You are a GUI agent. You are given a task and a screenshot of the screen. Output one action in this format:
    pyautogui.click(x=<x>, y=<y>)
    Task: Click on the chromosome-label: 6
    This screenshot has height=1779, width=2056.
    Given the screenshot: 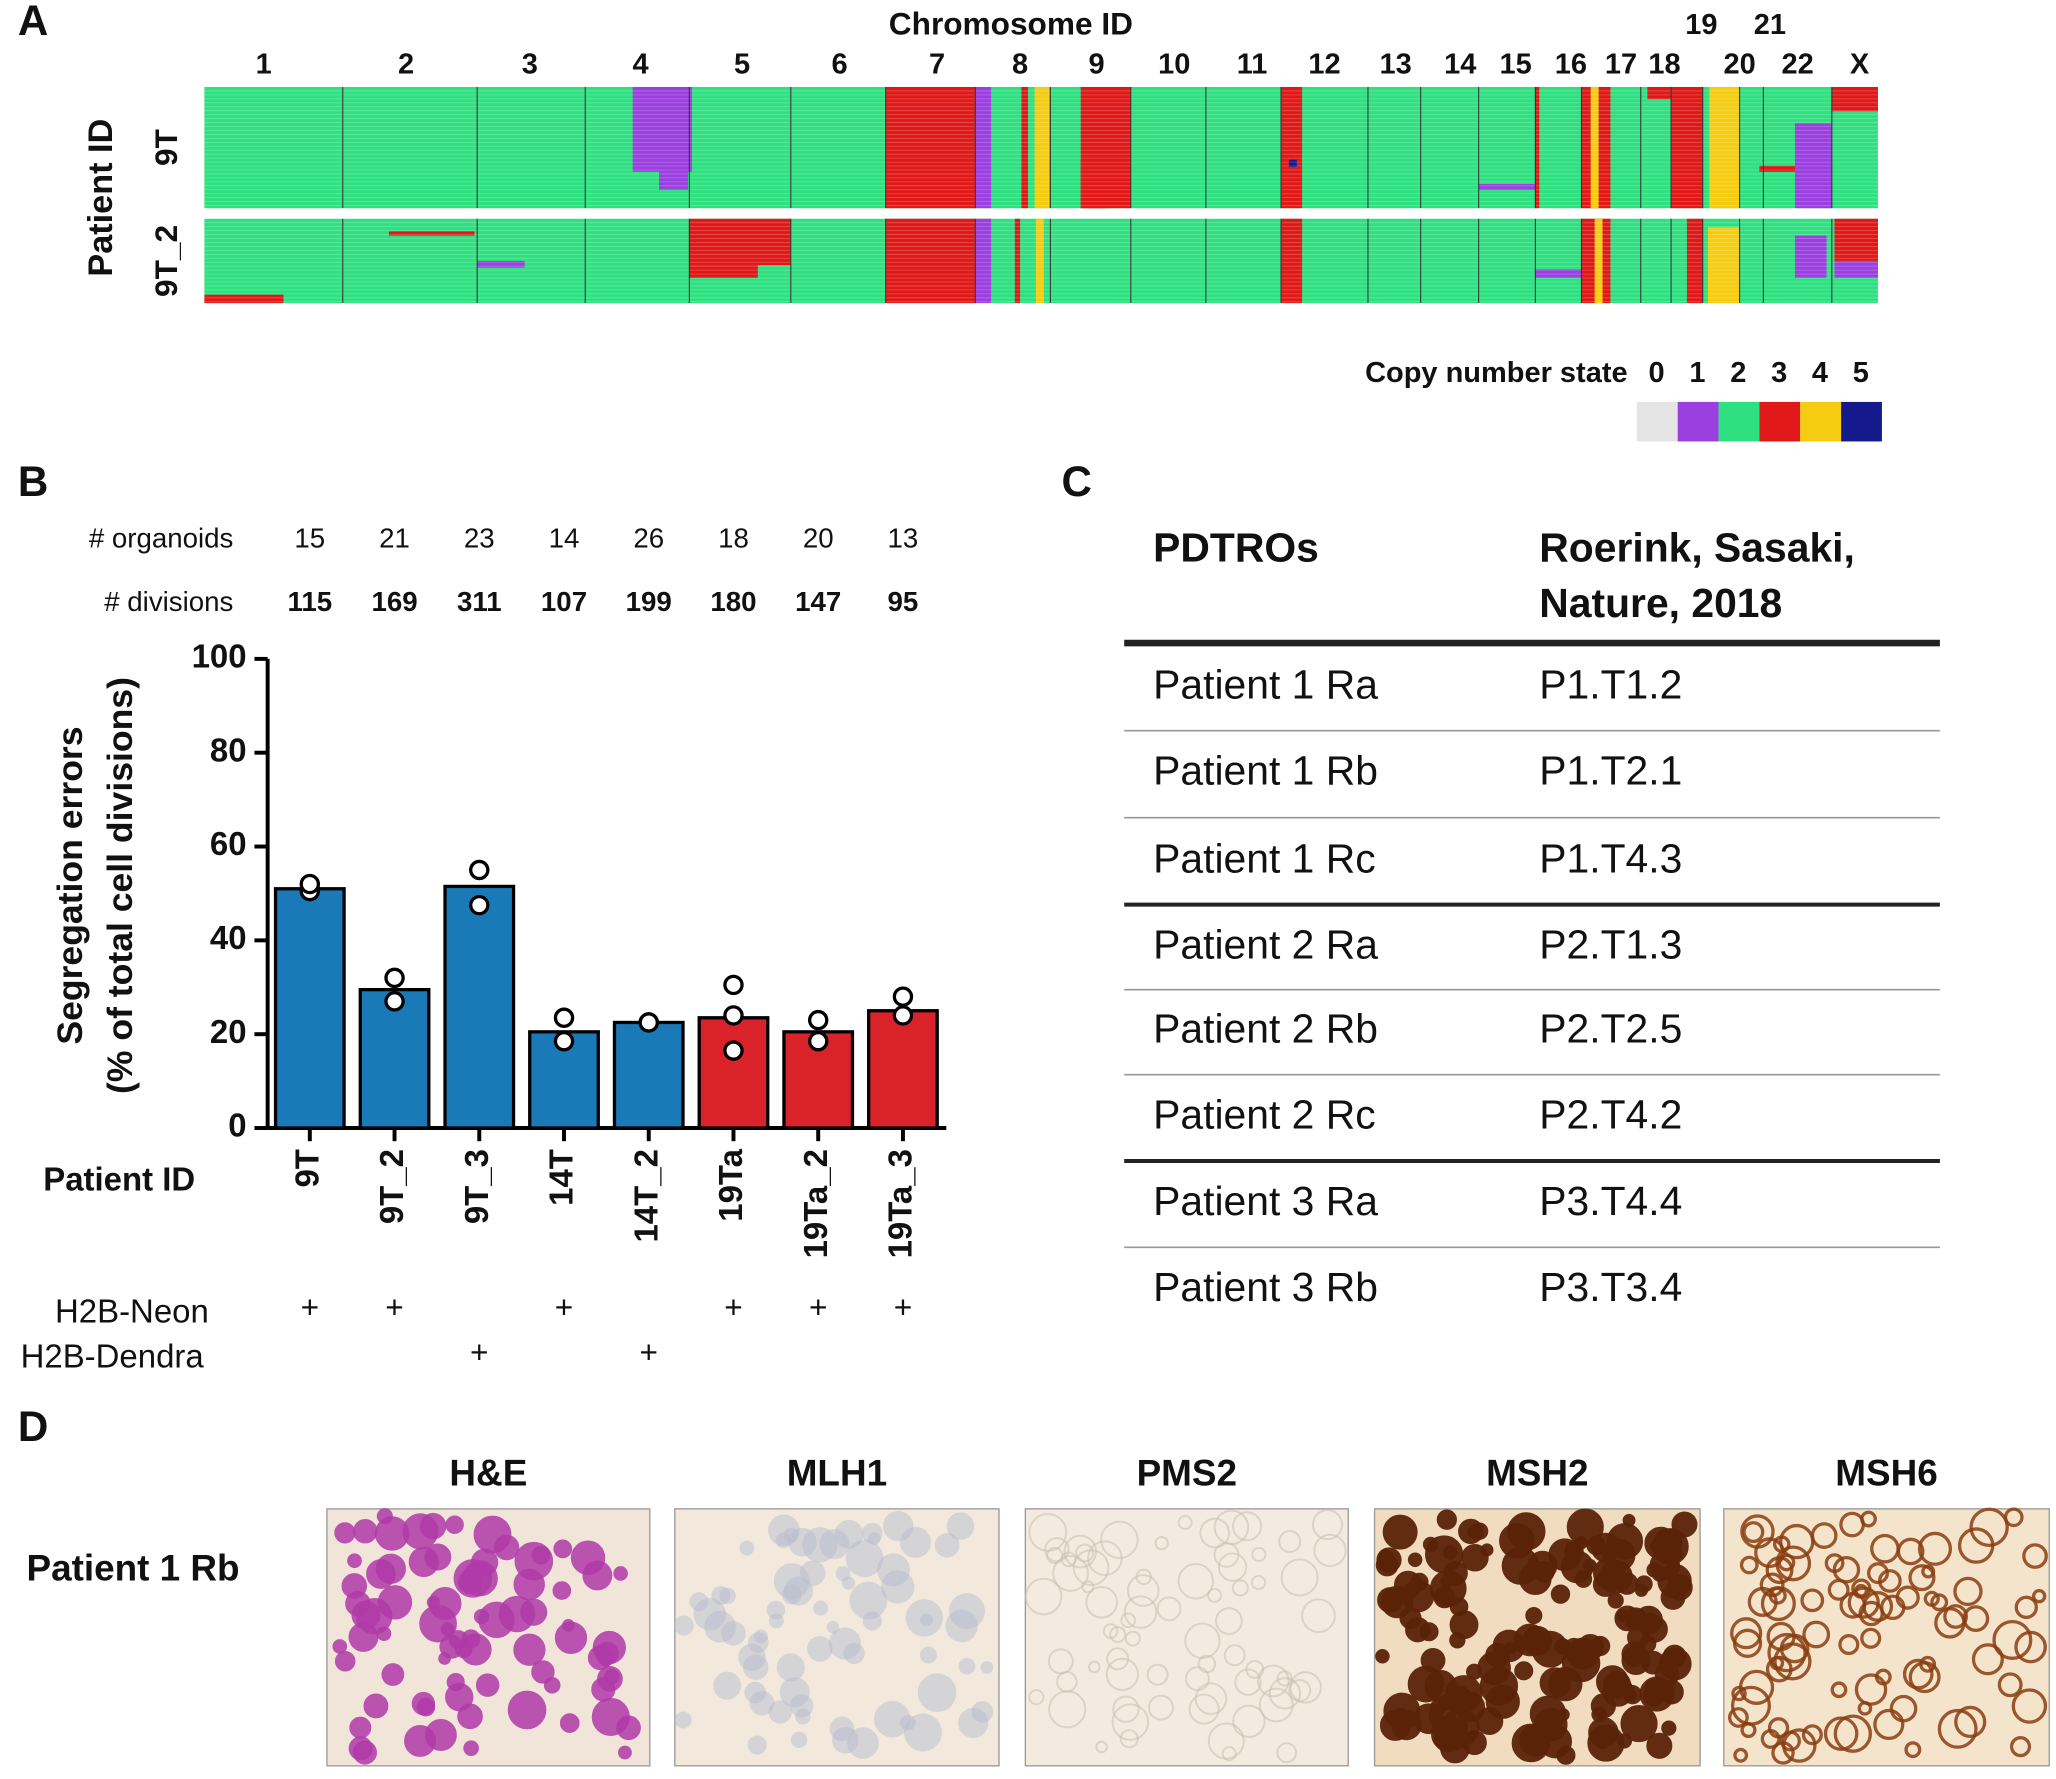 What is the action you would take?
    pyautogui.click(x=839, y=65)
    